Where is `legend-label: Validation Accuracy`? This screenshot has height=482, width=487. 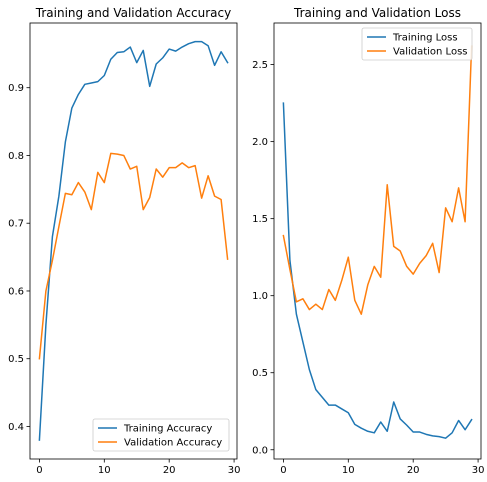 legend-label: Validation Accuracy is located at coordinates (173, 443).